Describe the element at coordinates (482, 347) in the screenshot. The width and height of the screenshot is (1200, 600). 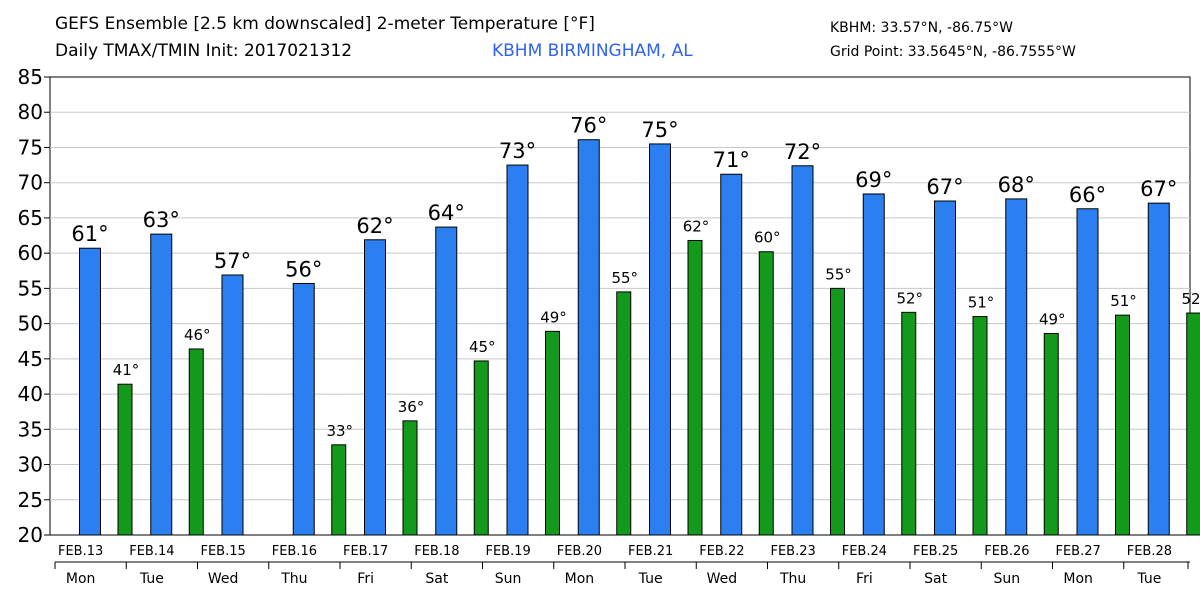
I see `tmin-label: 45°` at that location.